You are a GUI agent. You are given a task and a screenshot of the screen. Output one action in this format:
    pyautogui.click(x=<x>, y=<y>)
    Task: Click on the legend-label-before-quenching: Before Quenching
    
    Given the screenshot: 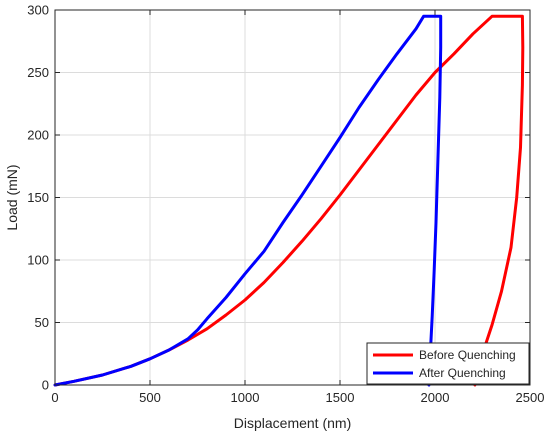 What is the action you would take?
    pyautogui.click(x=467, y=355)
    